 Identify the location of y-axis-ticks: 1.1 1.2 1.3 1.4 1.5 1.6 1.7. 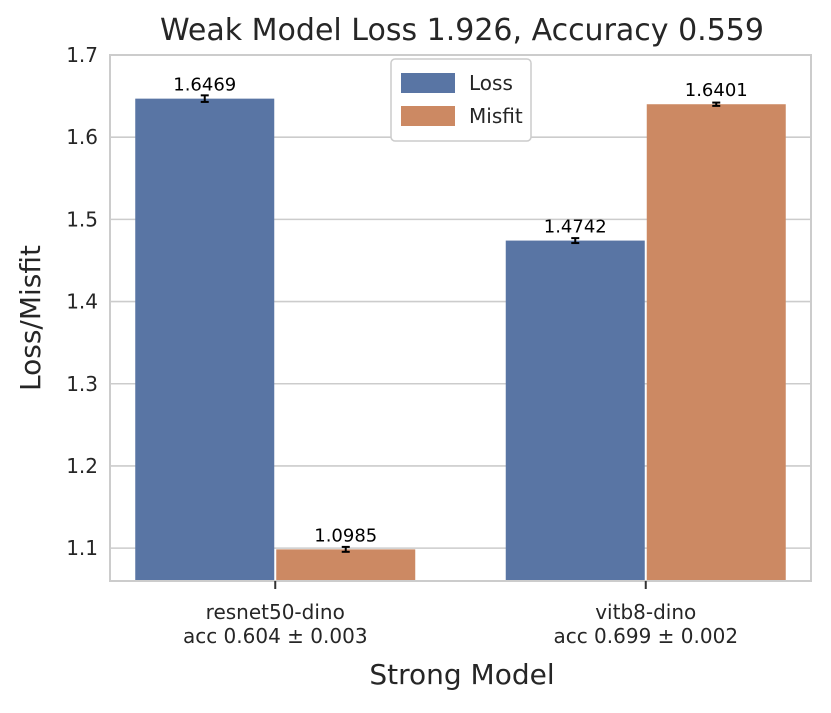
(82, 301).